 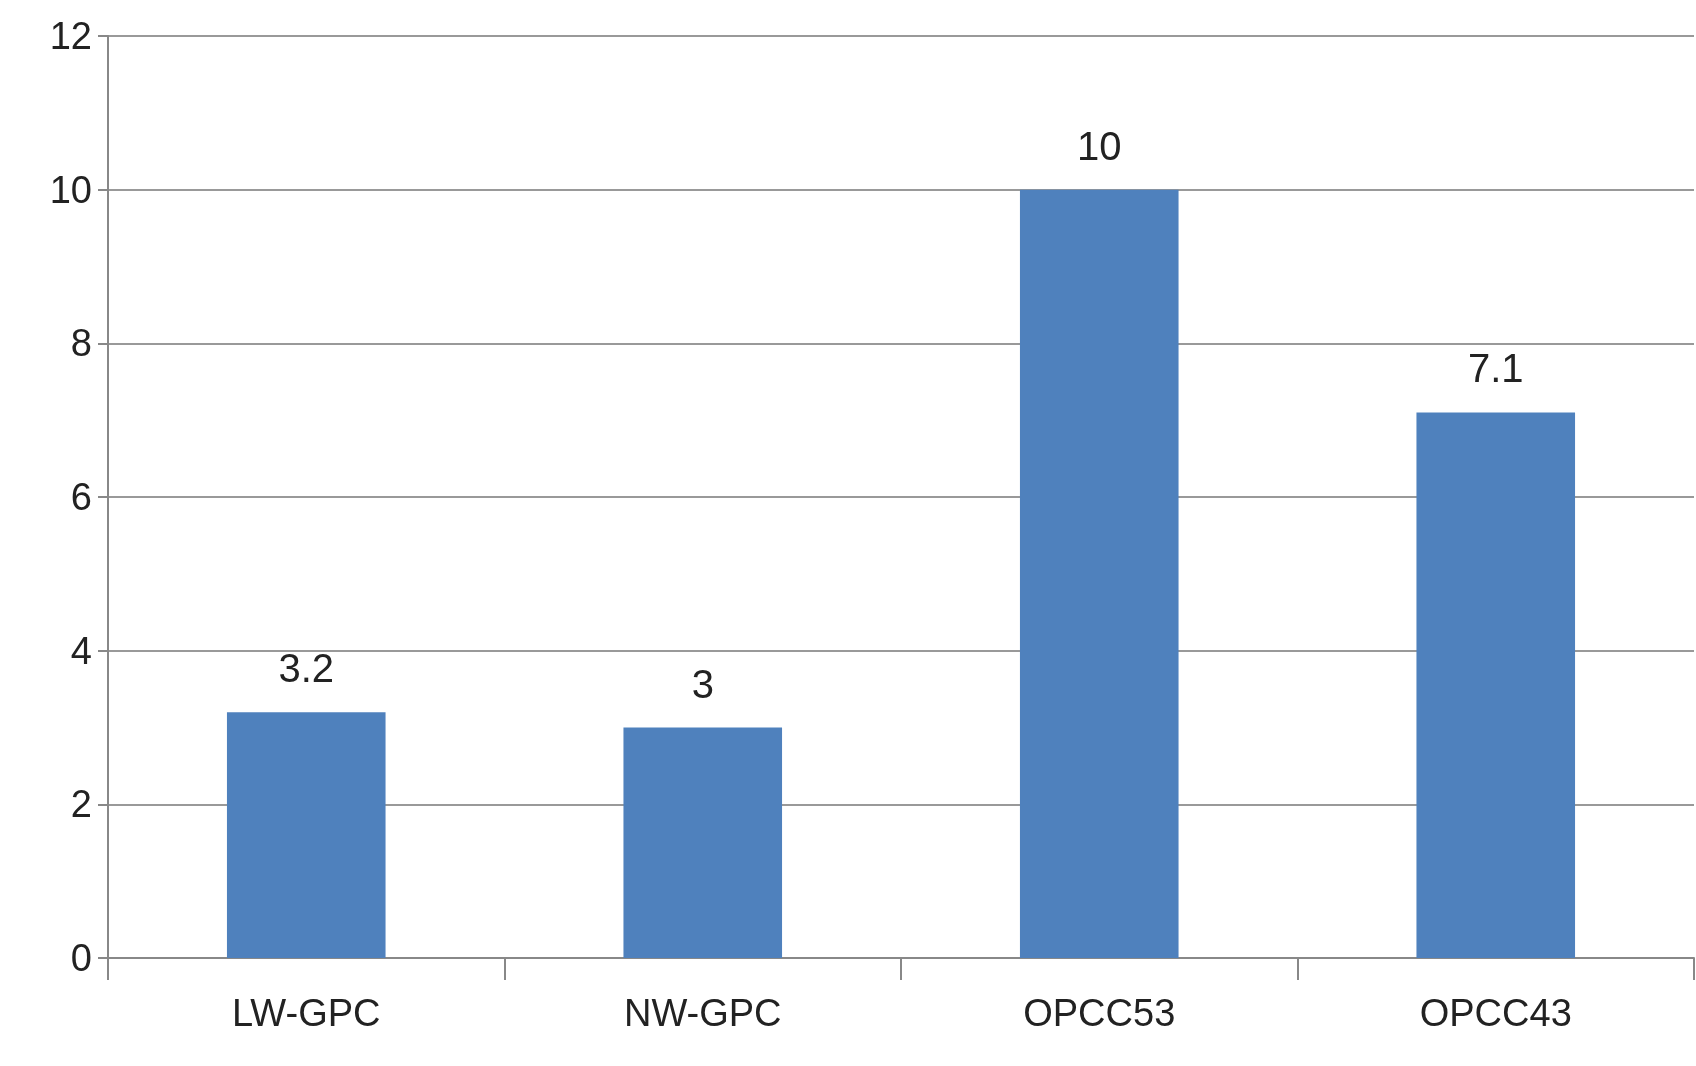 What do you see at coordinates (306, 668) in the screenshot?
I see `data-label: 3.2` at bounding box center [306, 668].